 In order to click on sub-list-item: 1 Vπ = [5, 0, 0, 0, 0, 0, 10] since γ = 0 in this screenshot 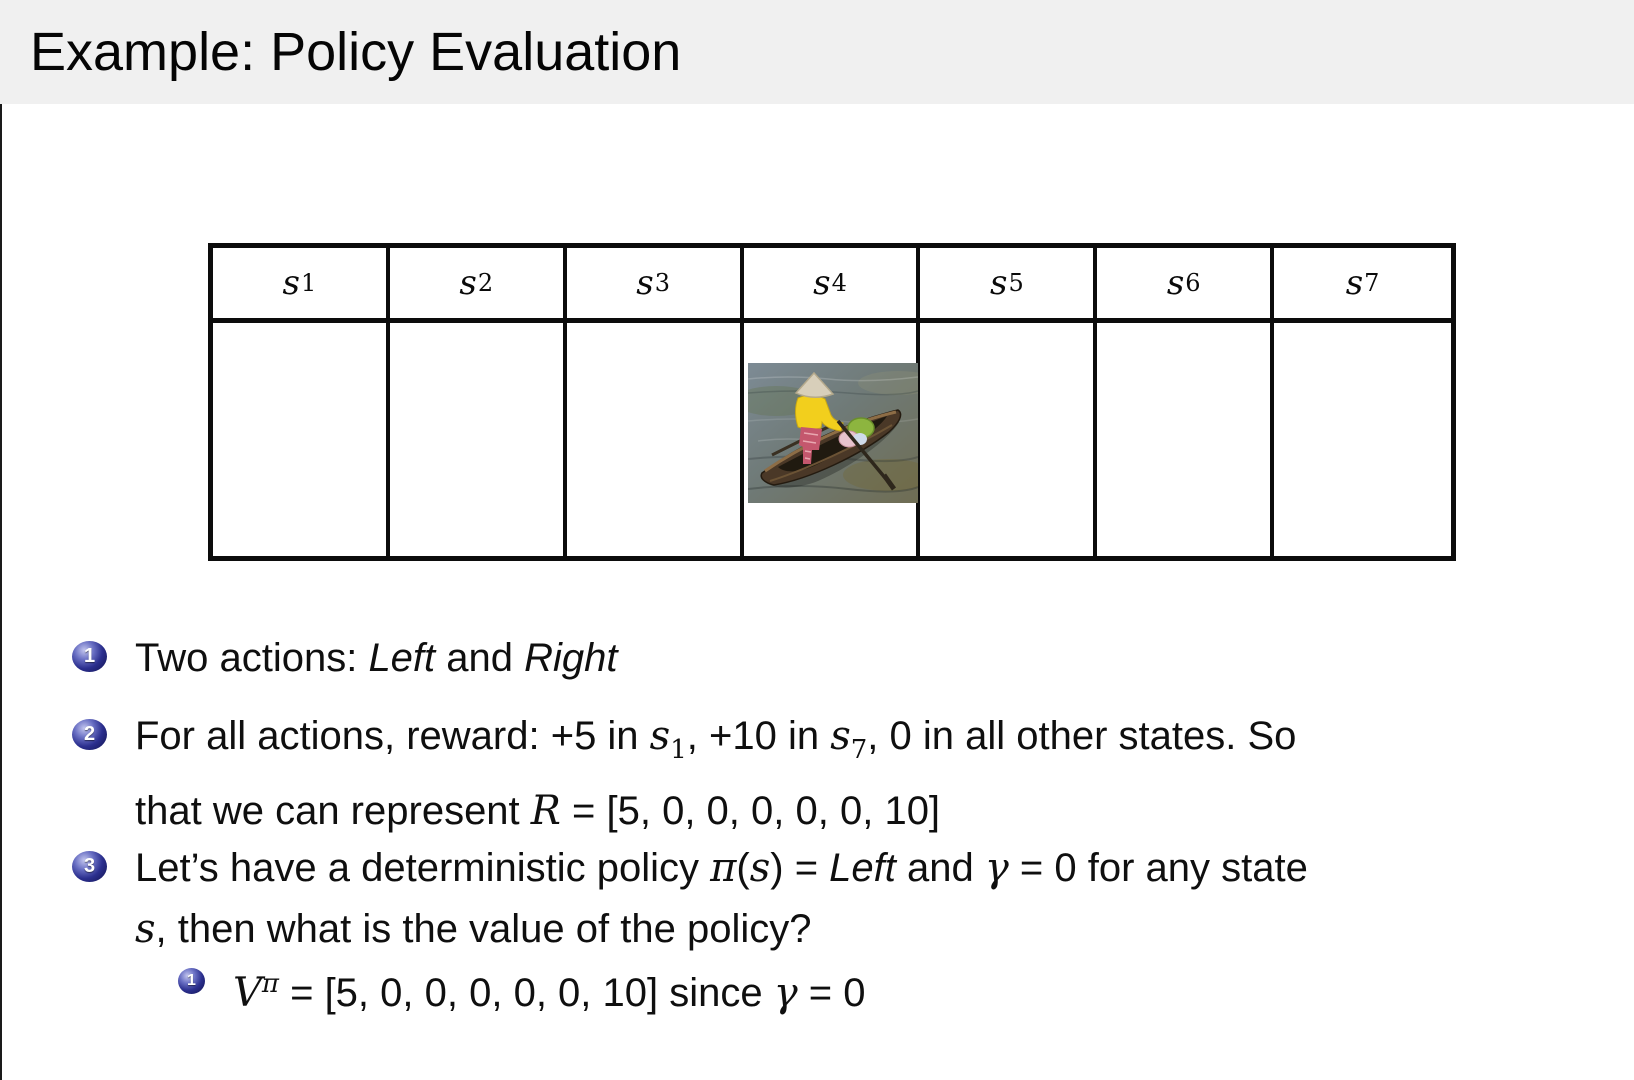, I will do `click(521, 989)`.